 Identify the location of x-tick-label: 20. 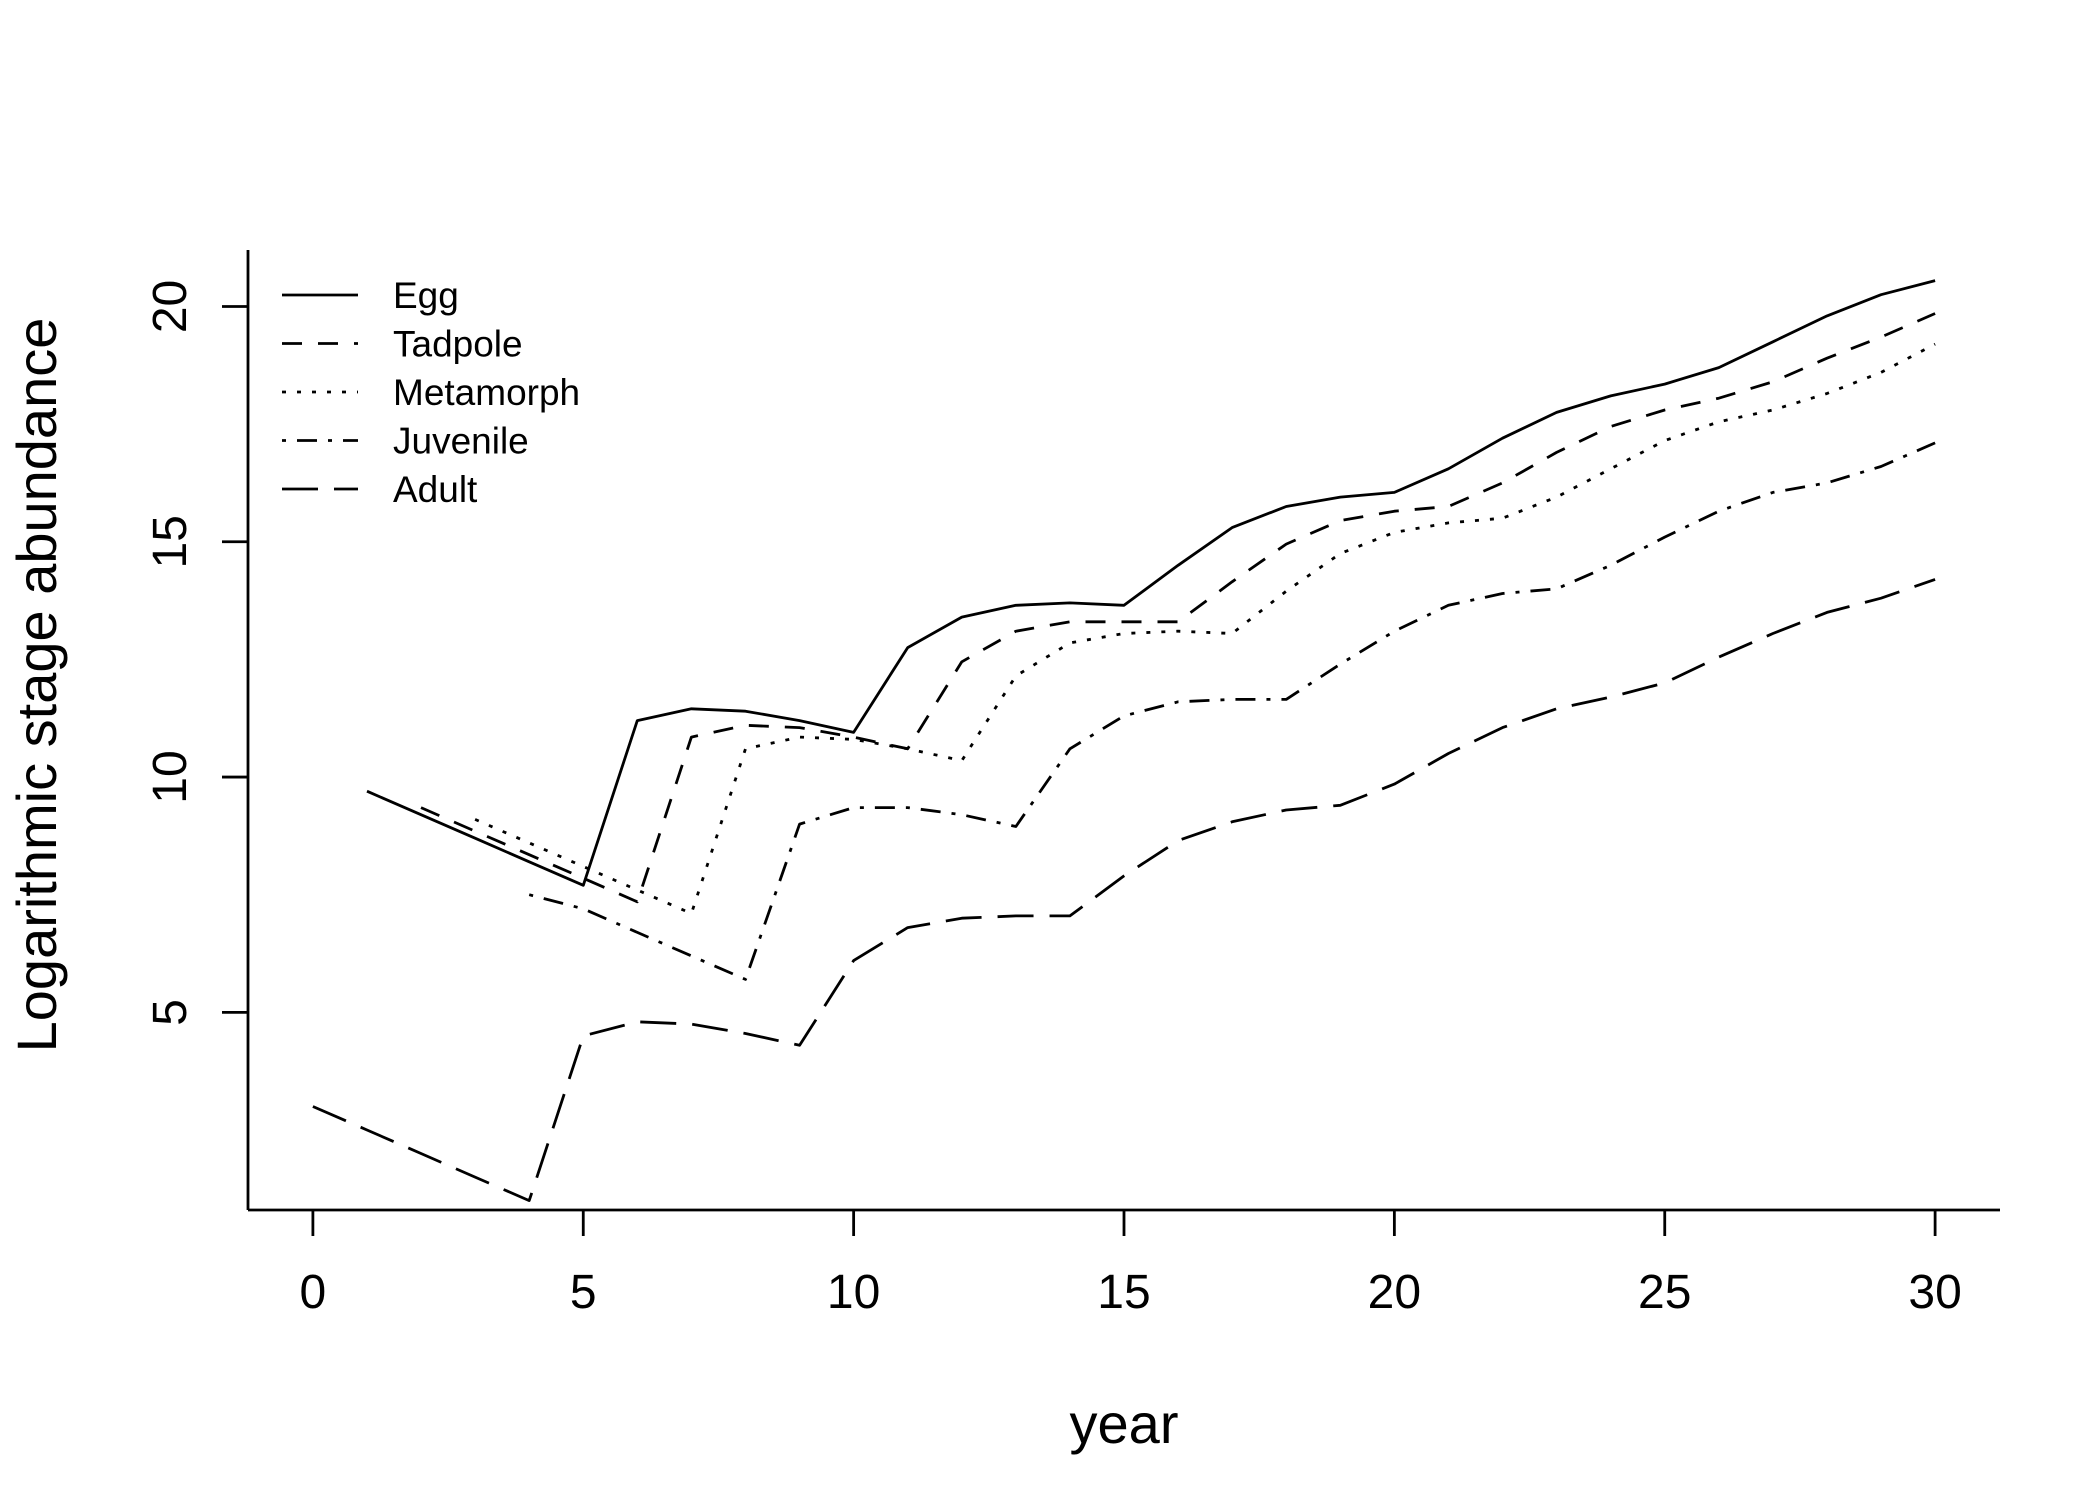
(1394, 1292).